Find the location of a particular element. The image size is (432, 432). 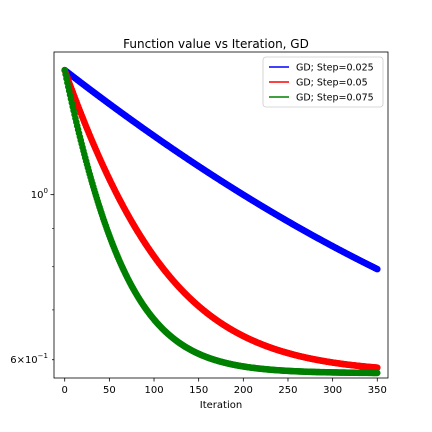

x-tick-label: 250 is located at coordinates (287, 390).